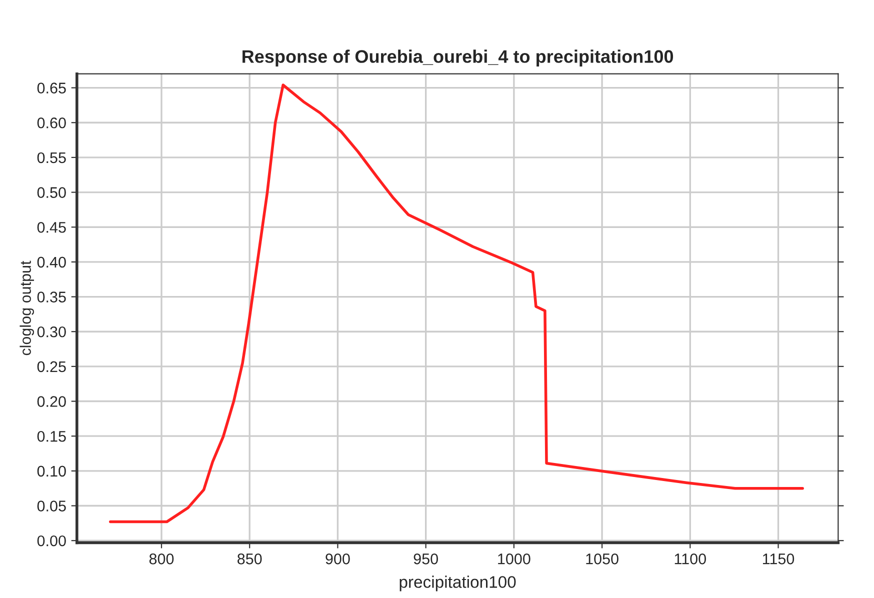 The height and width of the screenshot is (598, 874). I want to click on y-tick-label: 0.35, so click(51, 297).